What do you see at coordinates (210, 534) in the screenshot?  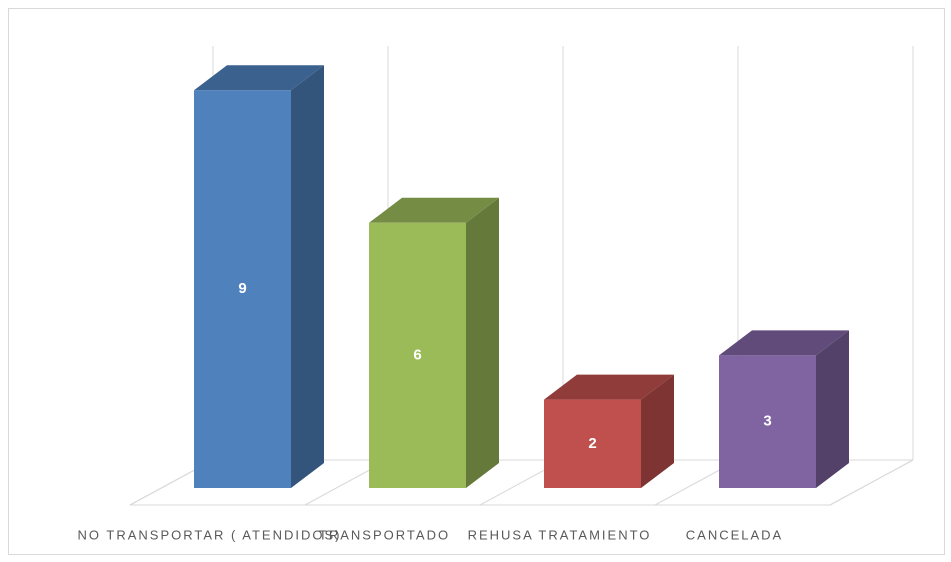 I see `x-tick-label: NO TRANSPORTAR ( ATENDIDOS)` at bounding box center [210, 534].